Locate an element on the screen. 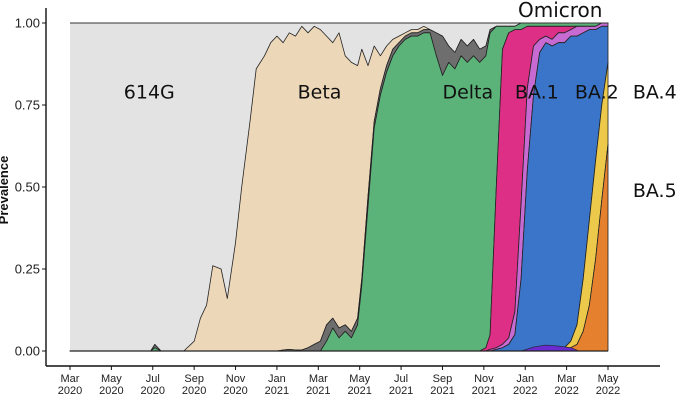 This screenshot has width=680, height=418. y-axis: 0.00 0.25 0.50 0.75 1.00 Prevalence is located at coordinates (23, 187).